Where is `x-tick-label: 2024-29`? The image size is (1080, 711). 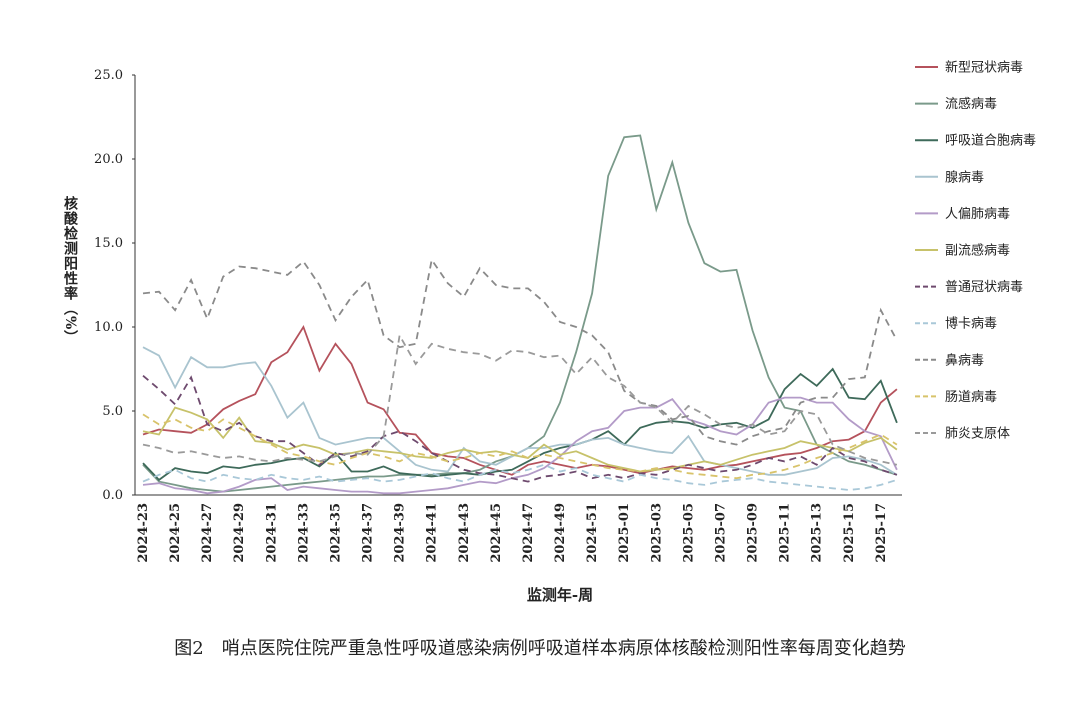
x-tick-label: 2024-29 is located at coordinates (239, 533).